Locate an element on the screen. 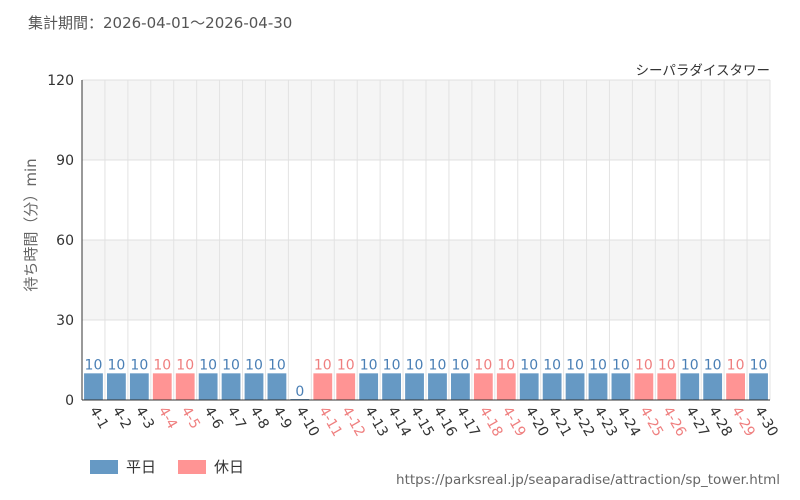 The image size is (800, 500). collection-period: 集計期間：2026-04-01～2026-04-30 is located at coordinates (160, 23).